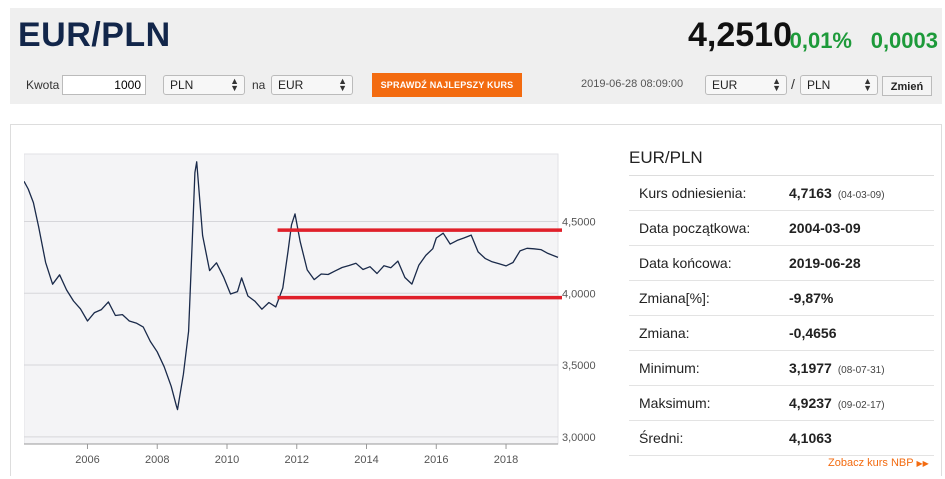 The image size is (945, 479). I want to click on to-label: na, so click(259, 85).